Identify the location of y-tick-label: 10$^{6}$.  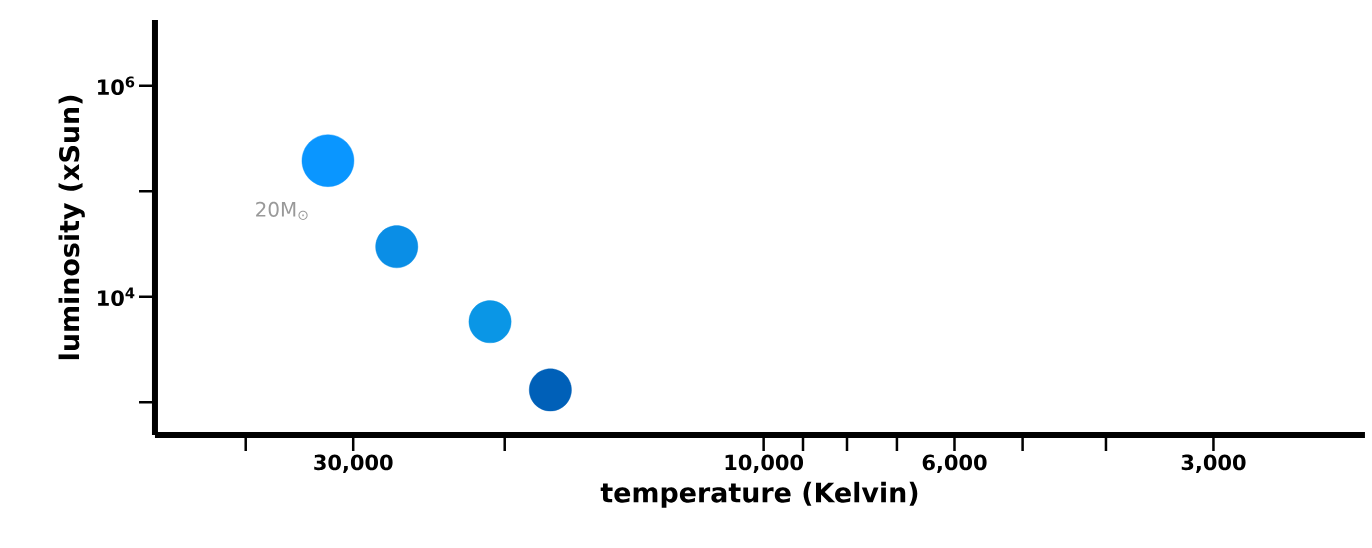
(116, 86).